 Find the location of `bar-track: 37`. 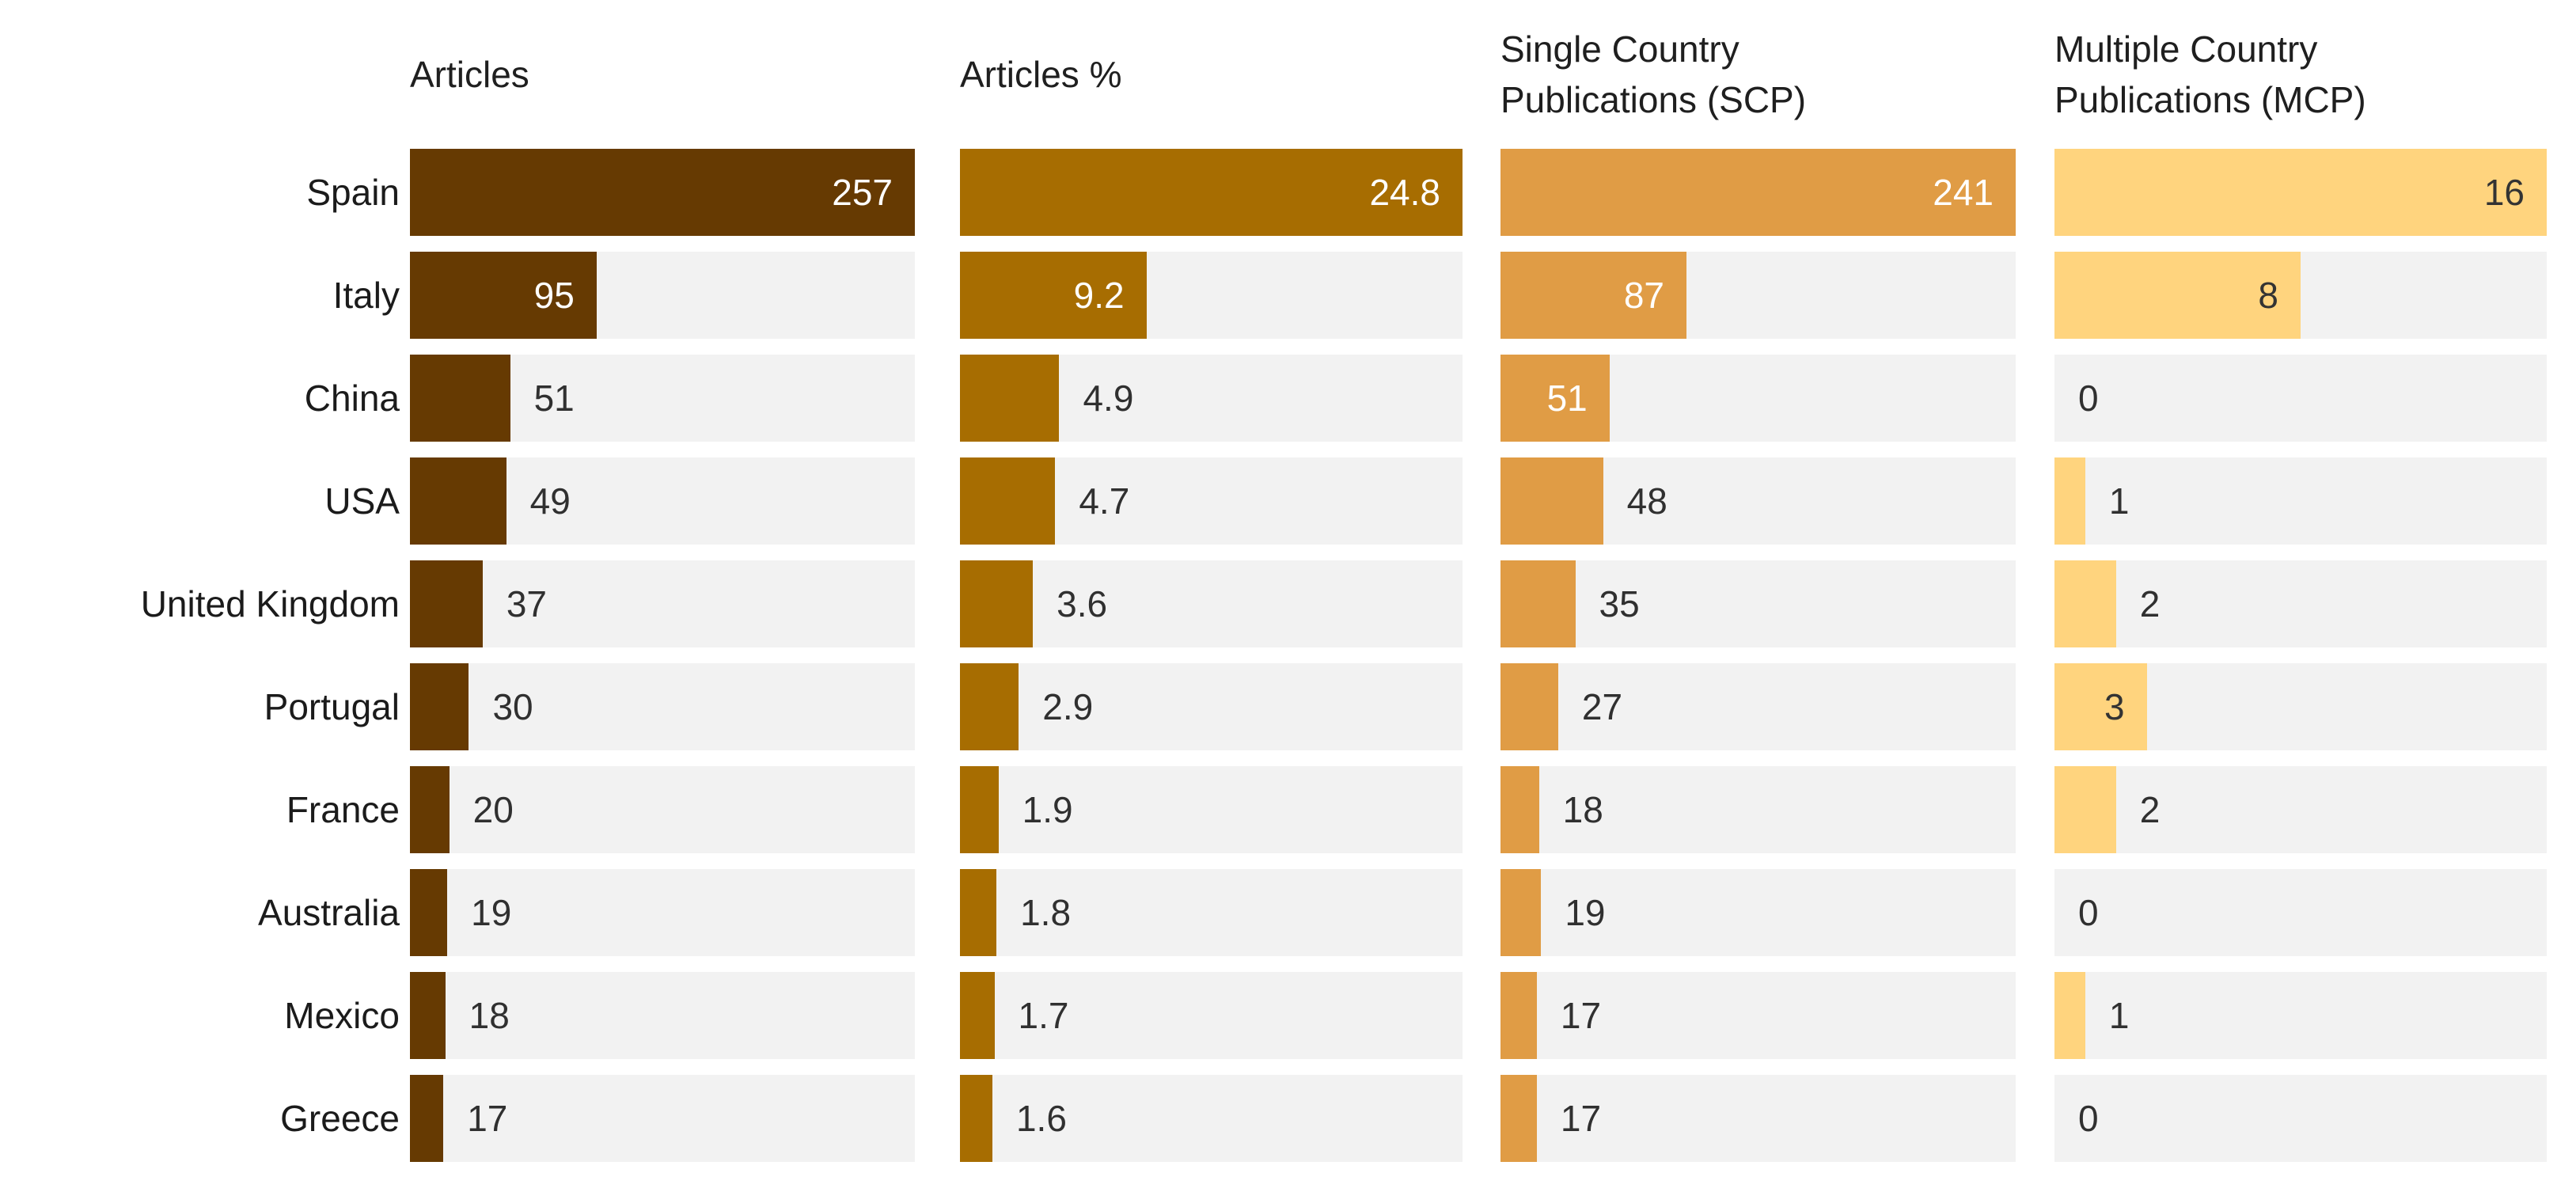

bar-track: 37 is located at coordinates (662, 603).